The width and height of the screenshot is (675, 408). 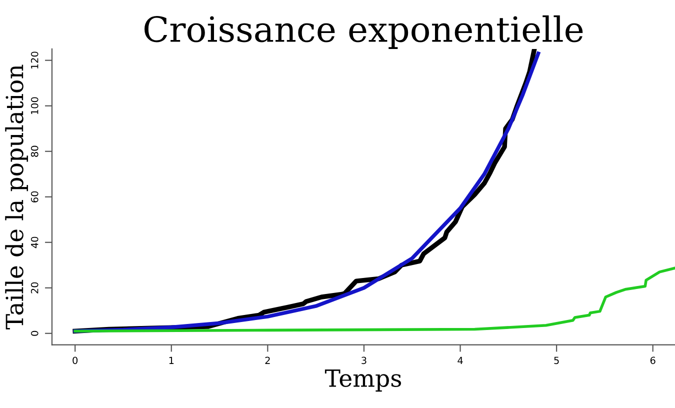 What do you see at coordinates (363, 32) in the screenshot?
I see `chart-title: Croissance exponentielle` at bounding box center [363, 32].